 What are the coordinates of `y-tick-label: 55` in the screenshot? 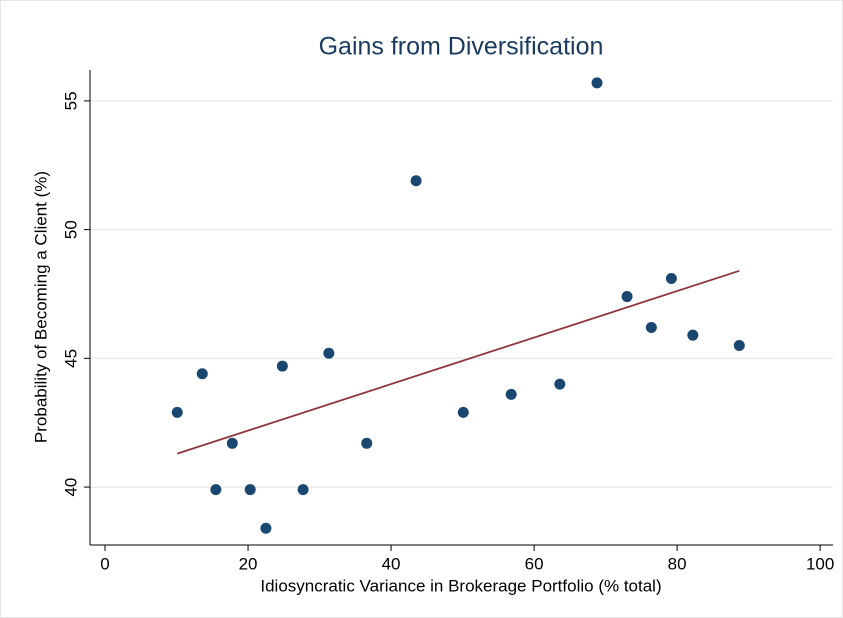 It's located at (70, 100).